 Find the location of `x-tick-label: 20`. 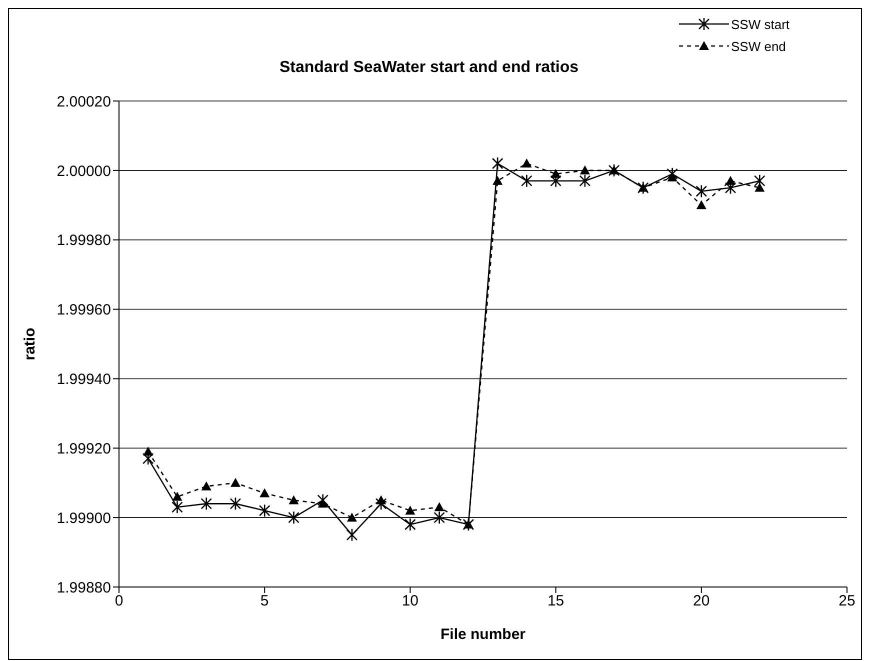

x-tick-label: 20 is located at coordinates (701, 601).